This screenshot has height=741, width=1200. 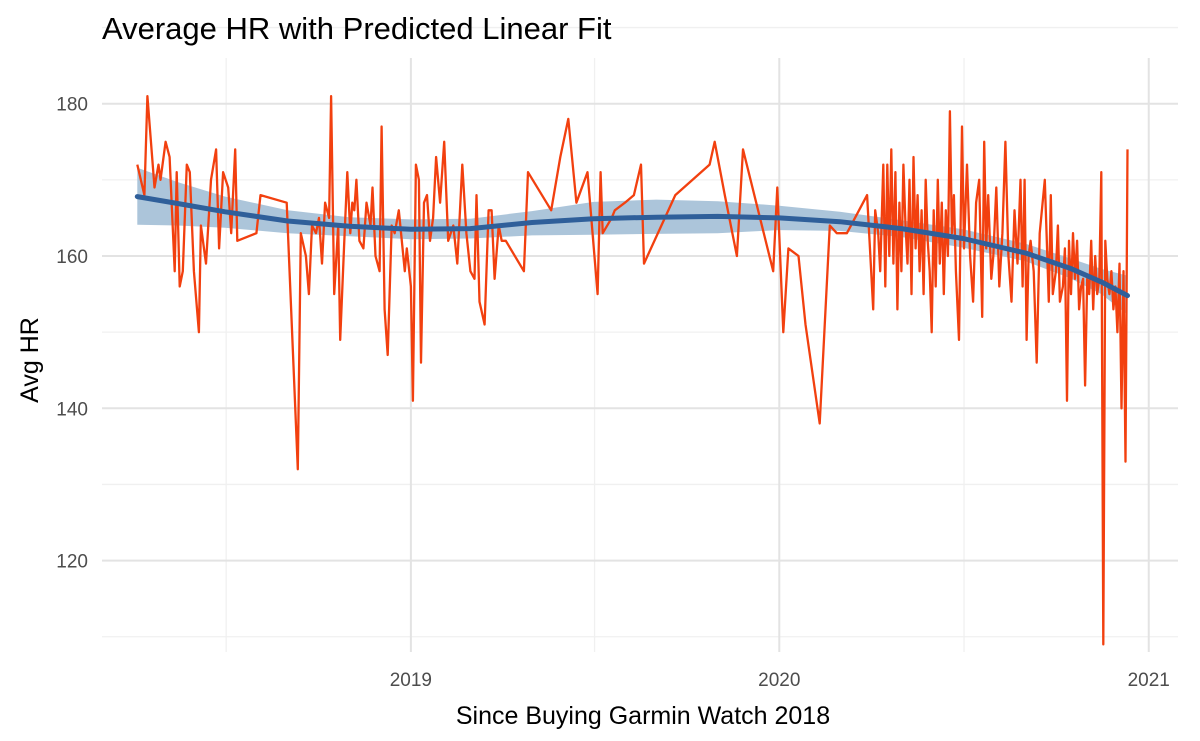 What do you see at coordinates (1149, 680) in the screenshot?
I see `x-tick-label: 2021` at bounding box center [1149, 680].